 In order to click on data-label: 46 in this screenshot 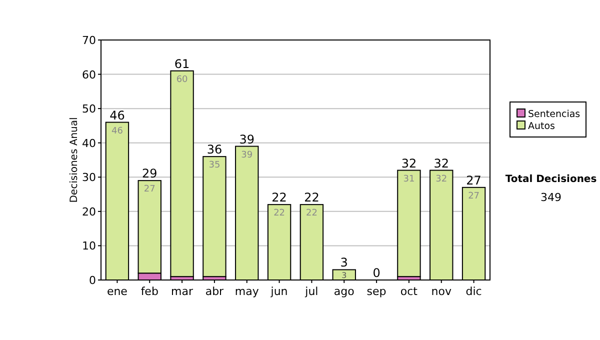, I will do `click(117, 131)`.